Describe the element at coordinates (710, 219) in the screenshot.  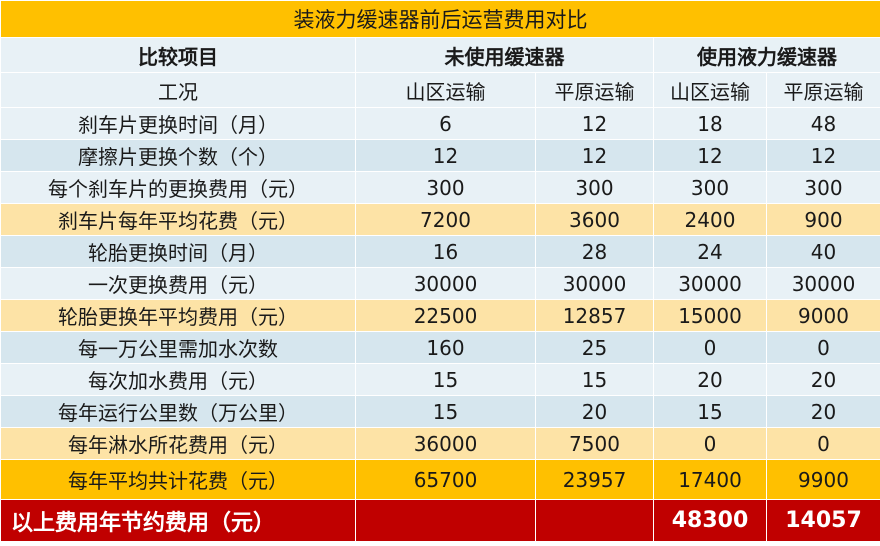
I see `value-cell: 2400` at that location.